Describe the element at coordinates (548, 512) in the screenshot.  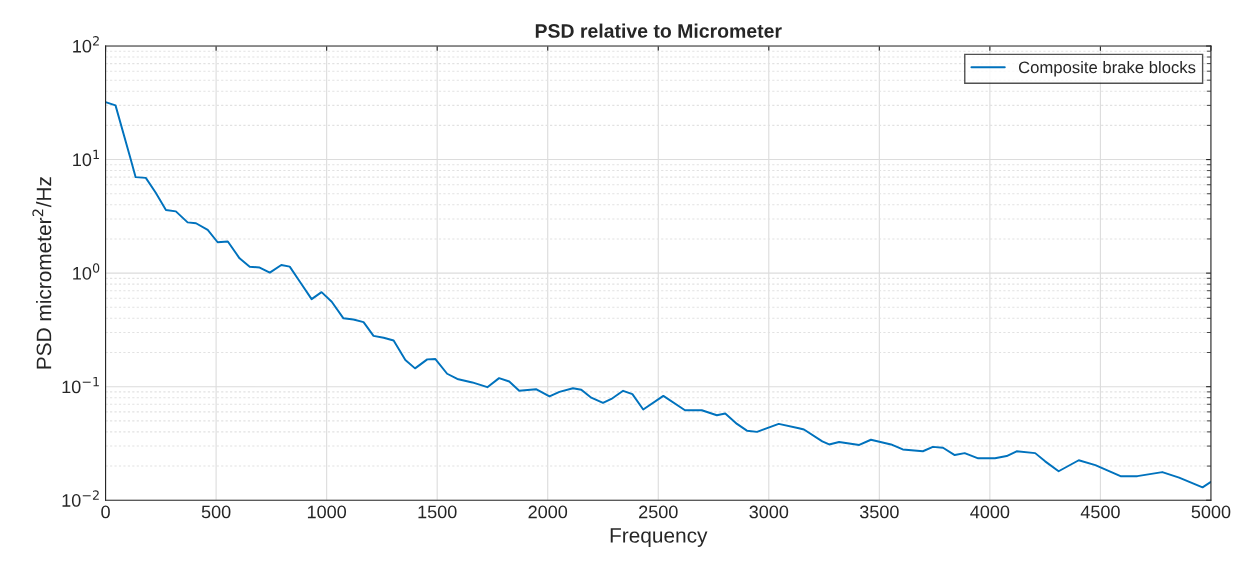
I see `x-tick-label: 2000` at that location.